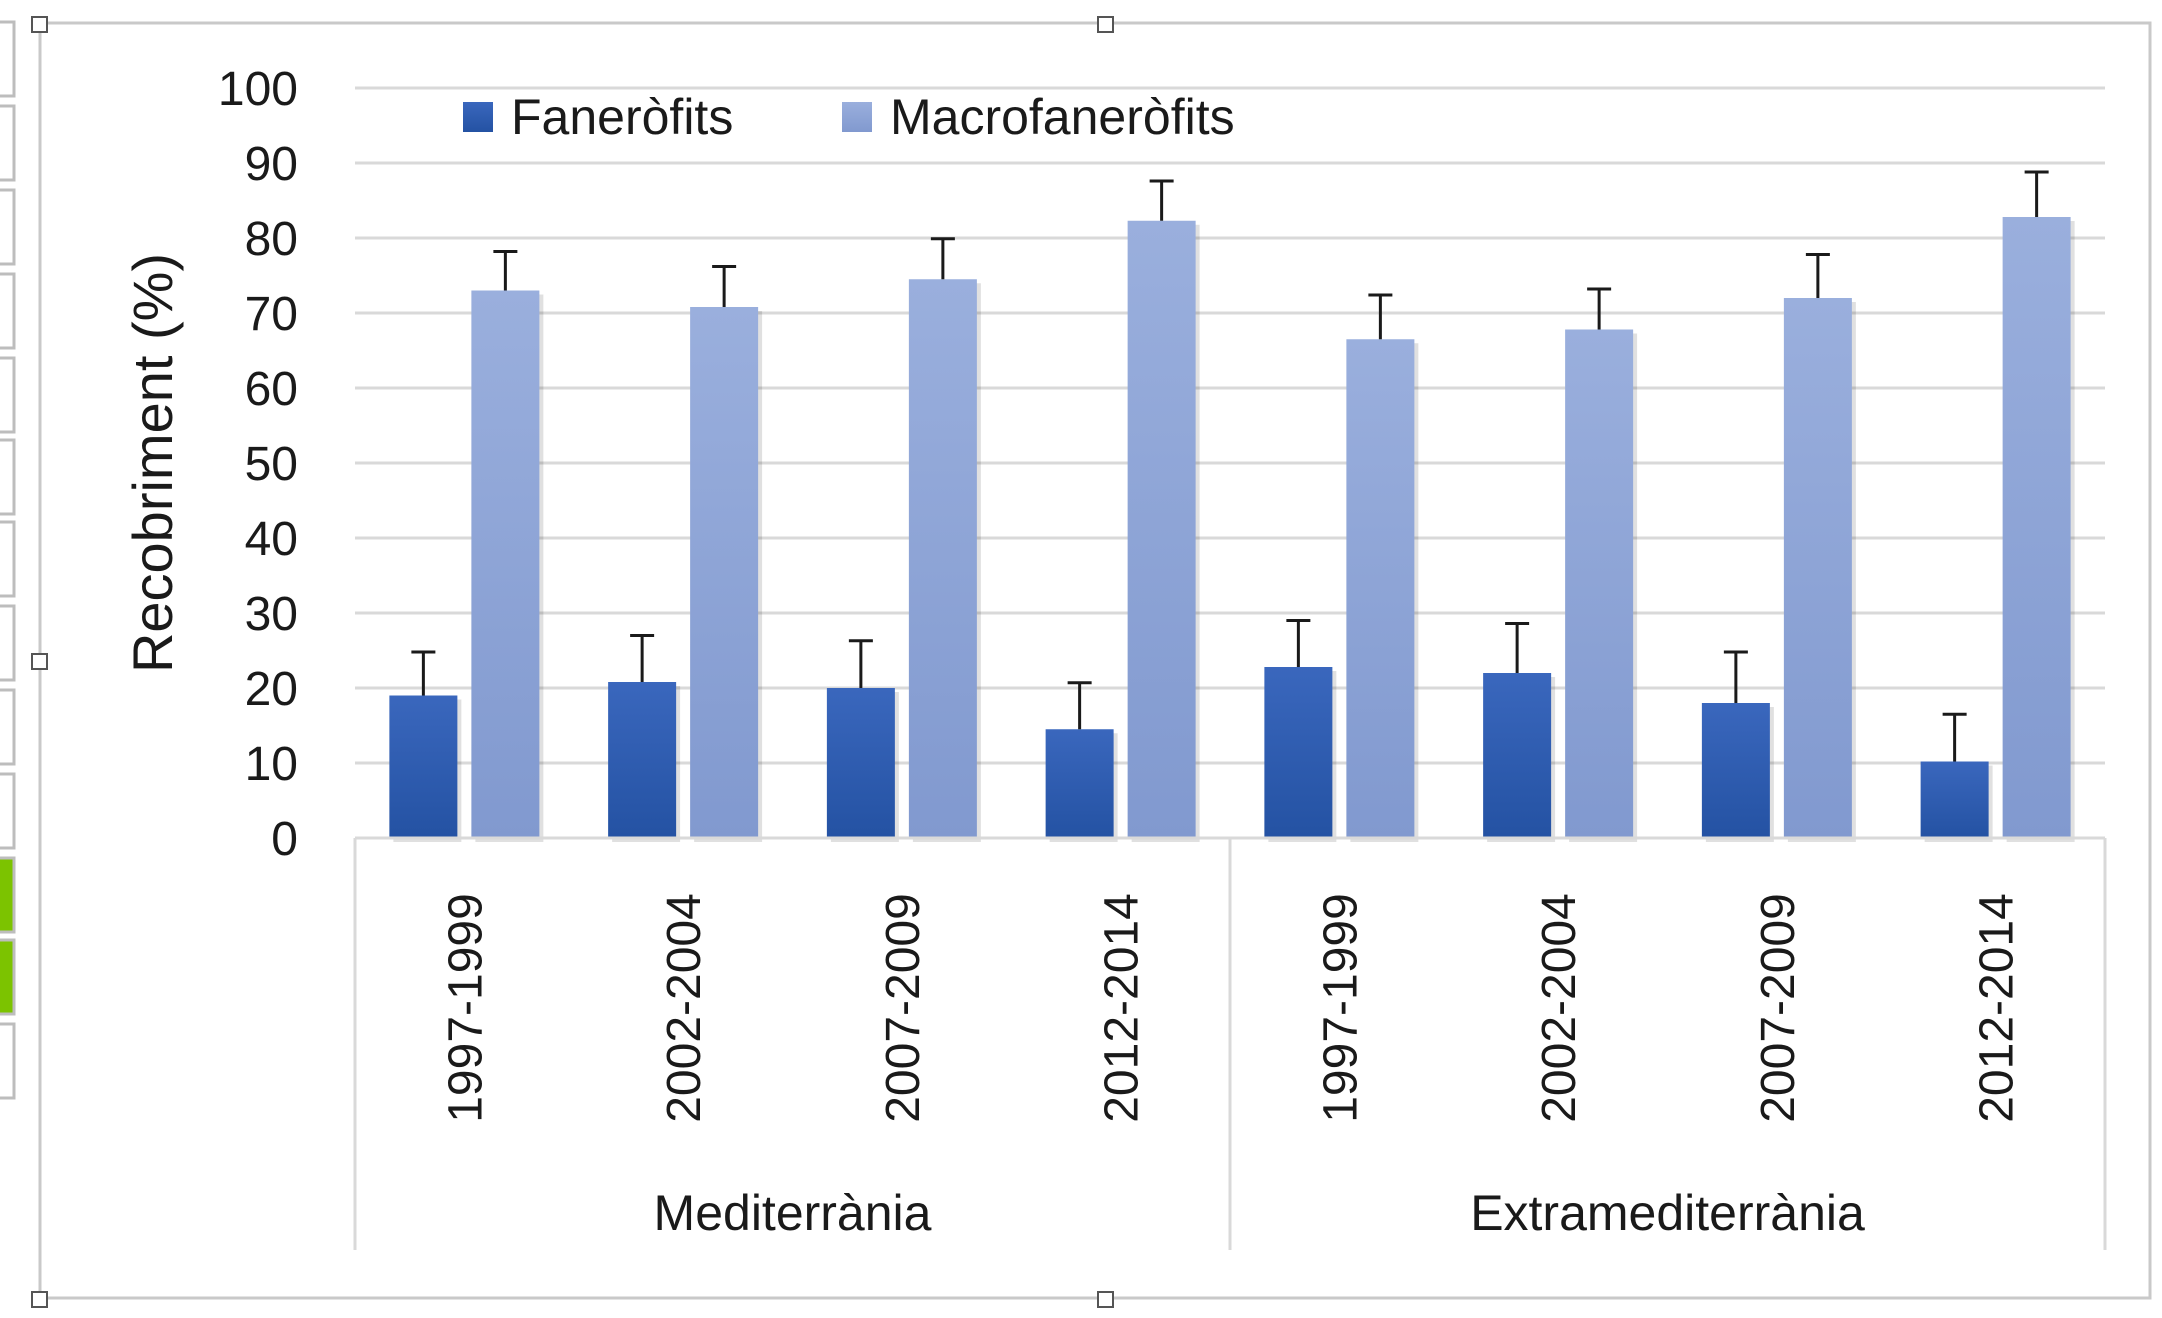 This screenshot has height=1318, width=2162. Describe the element at coordinates (258, 89) in the screenshot. I see `y-tick-label: 100` at that location.